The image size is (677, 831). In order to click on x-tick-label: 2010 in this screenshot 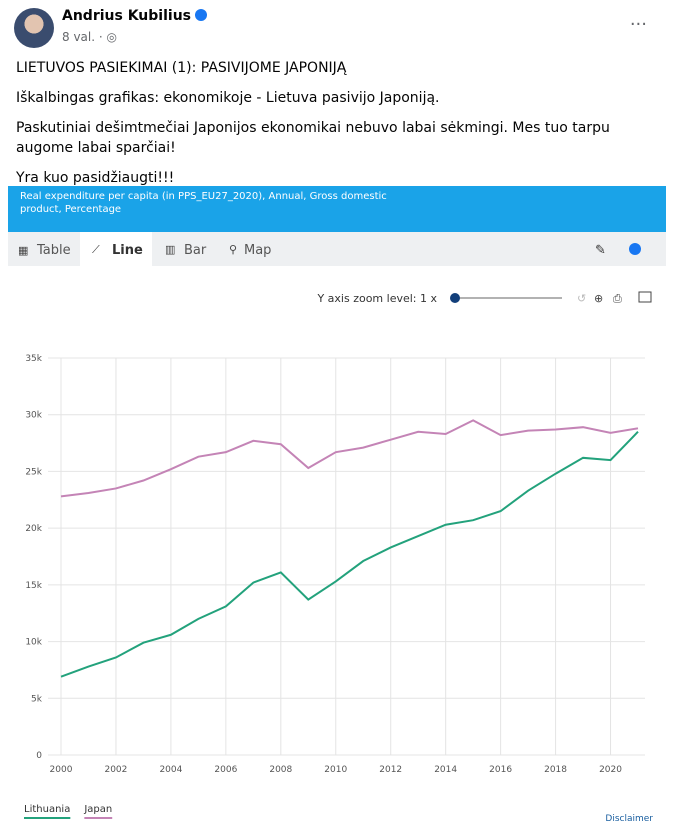, I will do `click(335, 770)`.